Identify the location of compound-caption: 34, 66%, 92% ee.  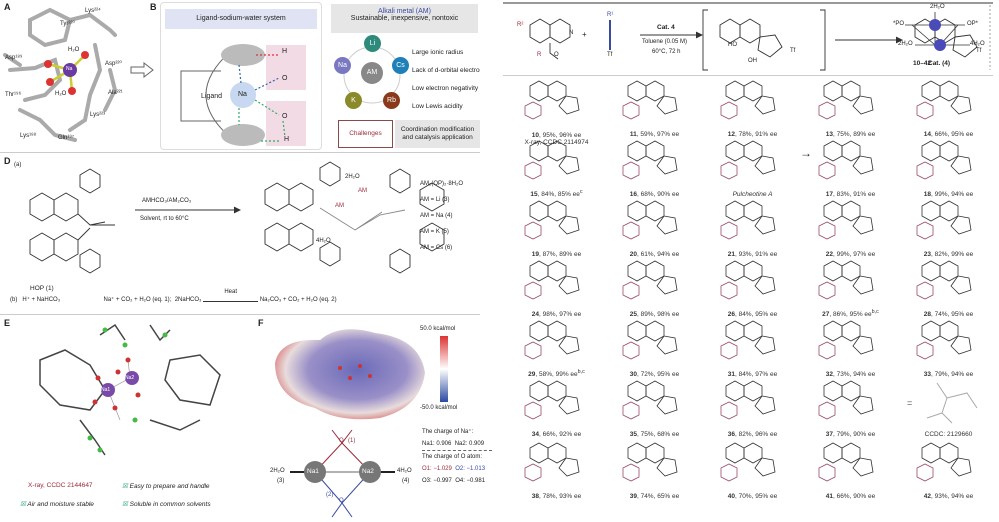
(556, 434).